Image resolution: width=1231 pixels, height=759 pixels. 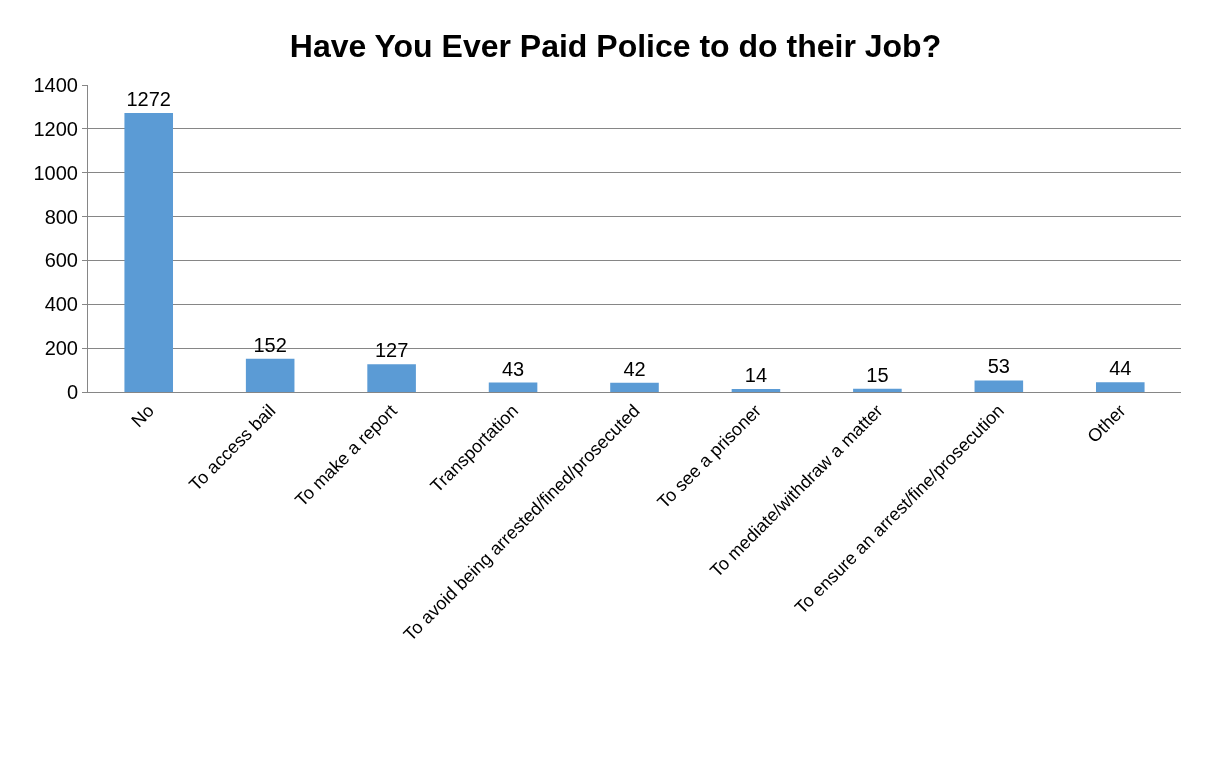 I want to click on data-label: 44, so click(x=1120, y=368).